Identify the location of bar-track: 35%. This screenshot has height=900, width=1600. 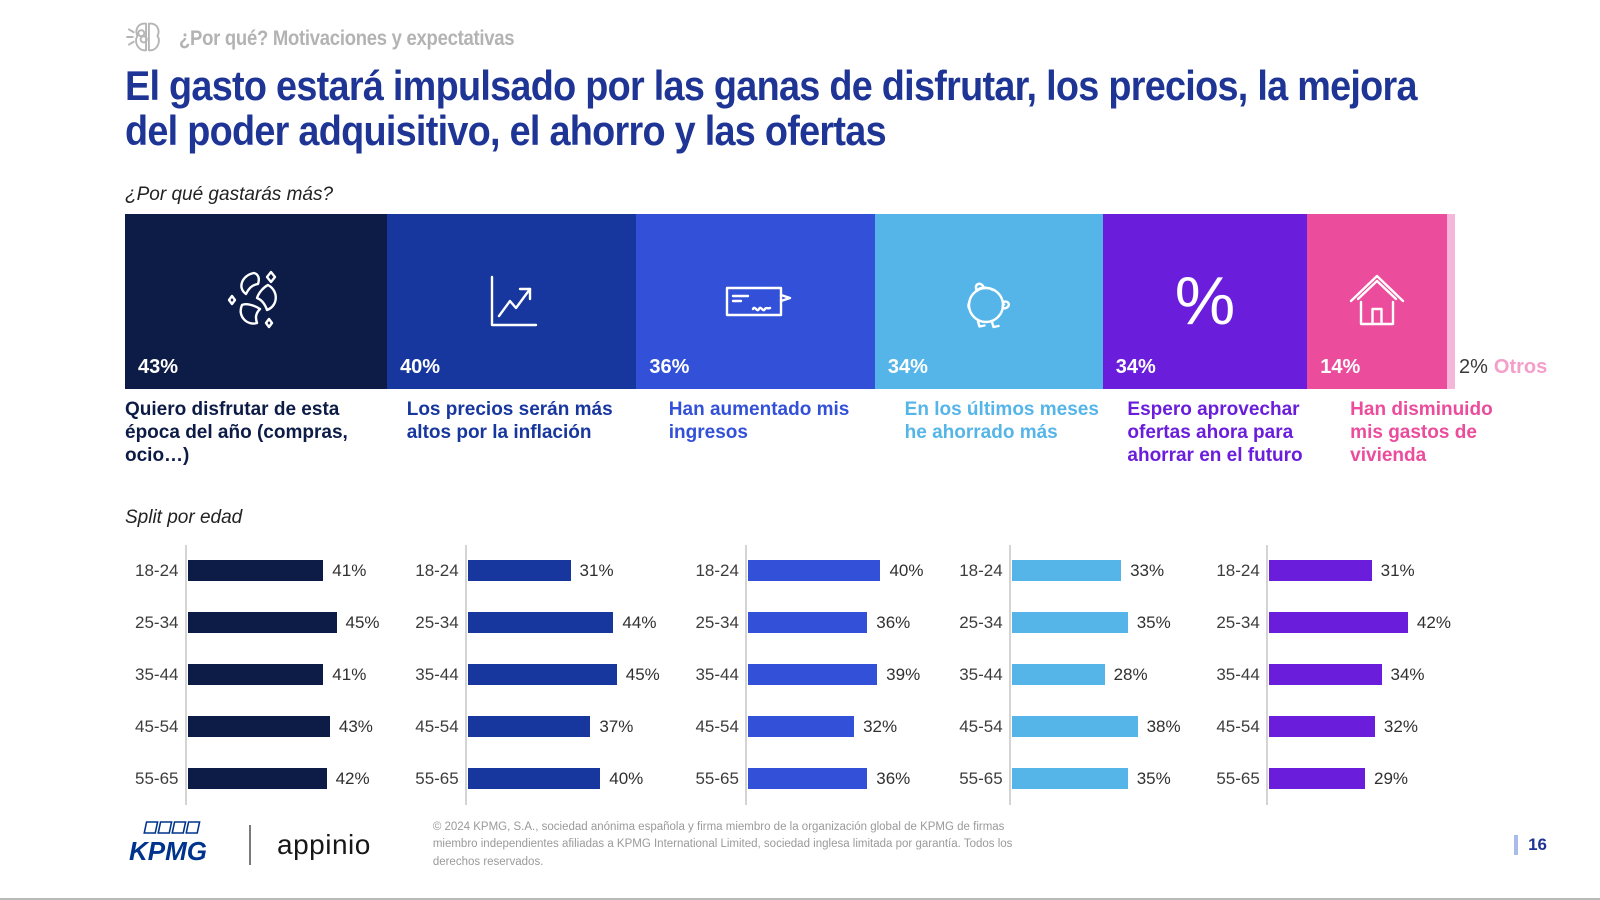
(1090, 622).